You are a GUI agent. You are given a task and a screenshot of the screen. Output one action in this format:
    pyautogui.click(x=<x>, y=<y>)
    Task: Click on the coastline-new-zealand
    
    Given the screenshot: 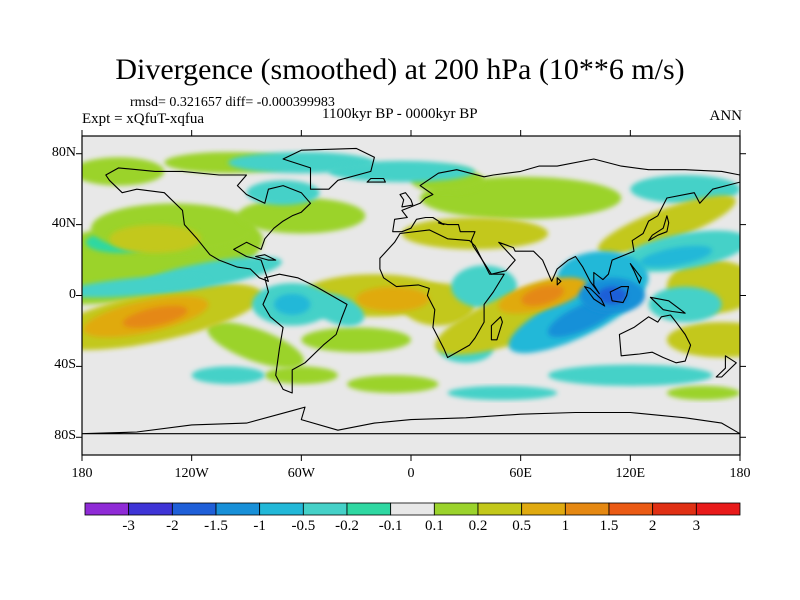 What is the action you would take?
    pyautogui.click(x=726, y=366)
    